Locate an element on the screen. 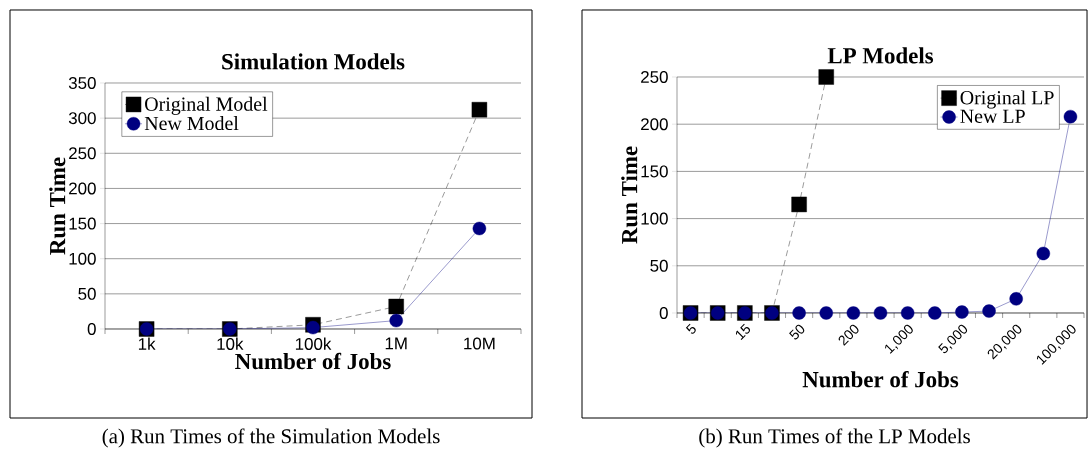 The height and width of the screenshot is (457, 1088). legend-label: Original Model is located at coordinates (206, 105).